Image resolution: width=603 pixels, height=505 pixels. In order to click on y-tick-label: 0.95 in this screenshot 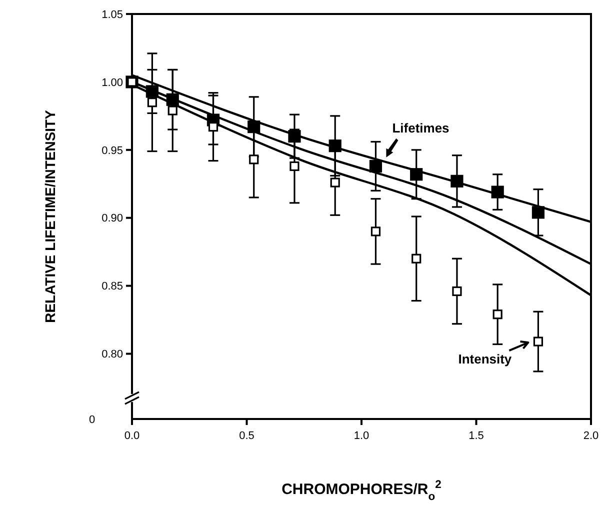, I will do `click(112, 150)`.